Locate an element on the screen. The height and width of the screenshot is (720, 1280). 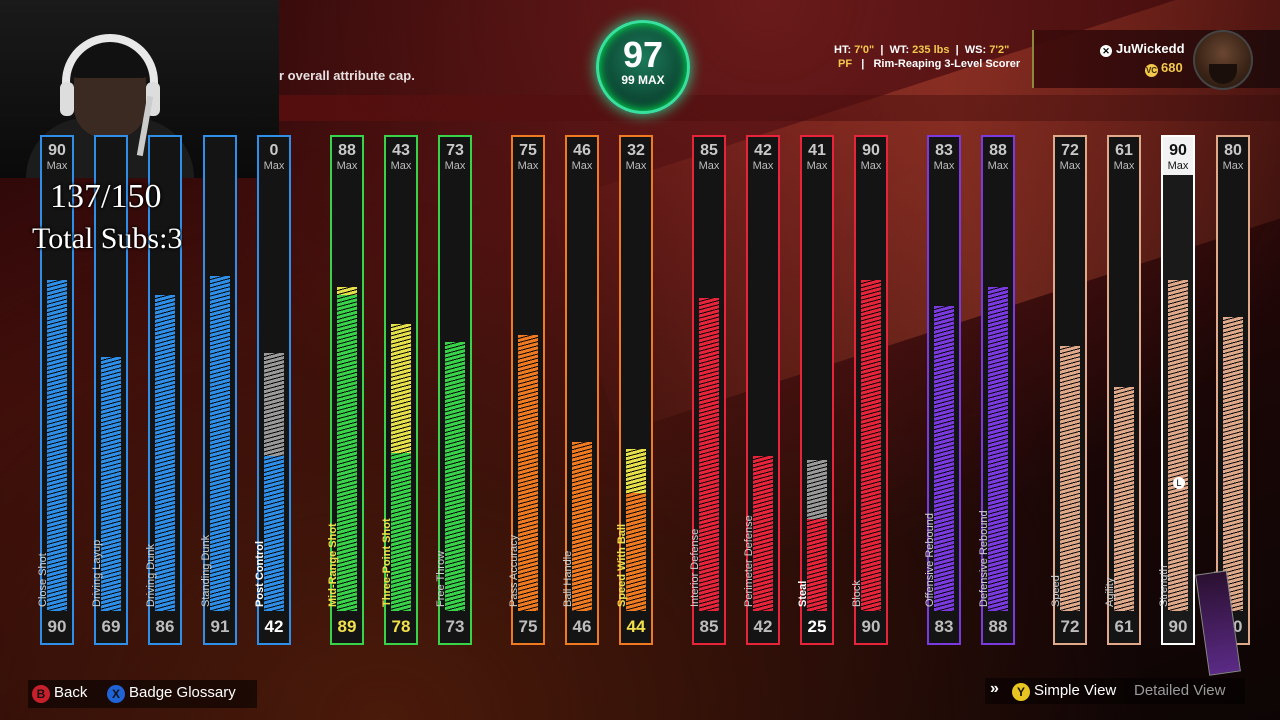
attribute-name: Driving Layup is located at coordinates (97, 573).